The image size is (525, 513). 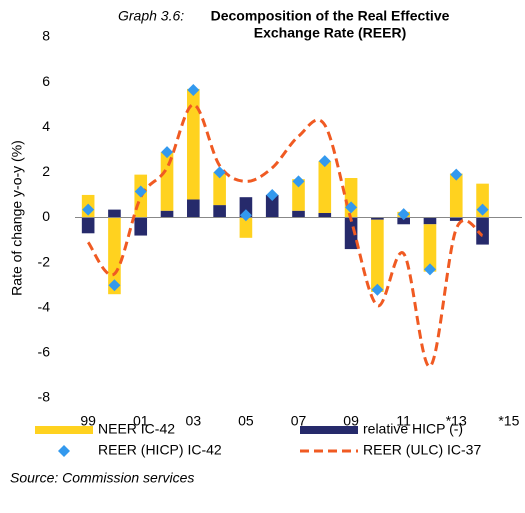 I want to click on legend-label: REER (ULC) IC-37, so click(x=422, y=450).